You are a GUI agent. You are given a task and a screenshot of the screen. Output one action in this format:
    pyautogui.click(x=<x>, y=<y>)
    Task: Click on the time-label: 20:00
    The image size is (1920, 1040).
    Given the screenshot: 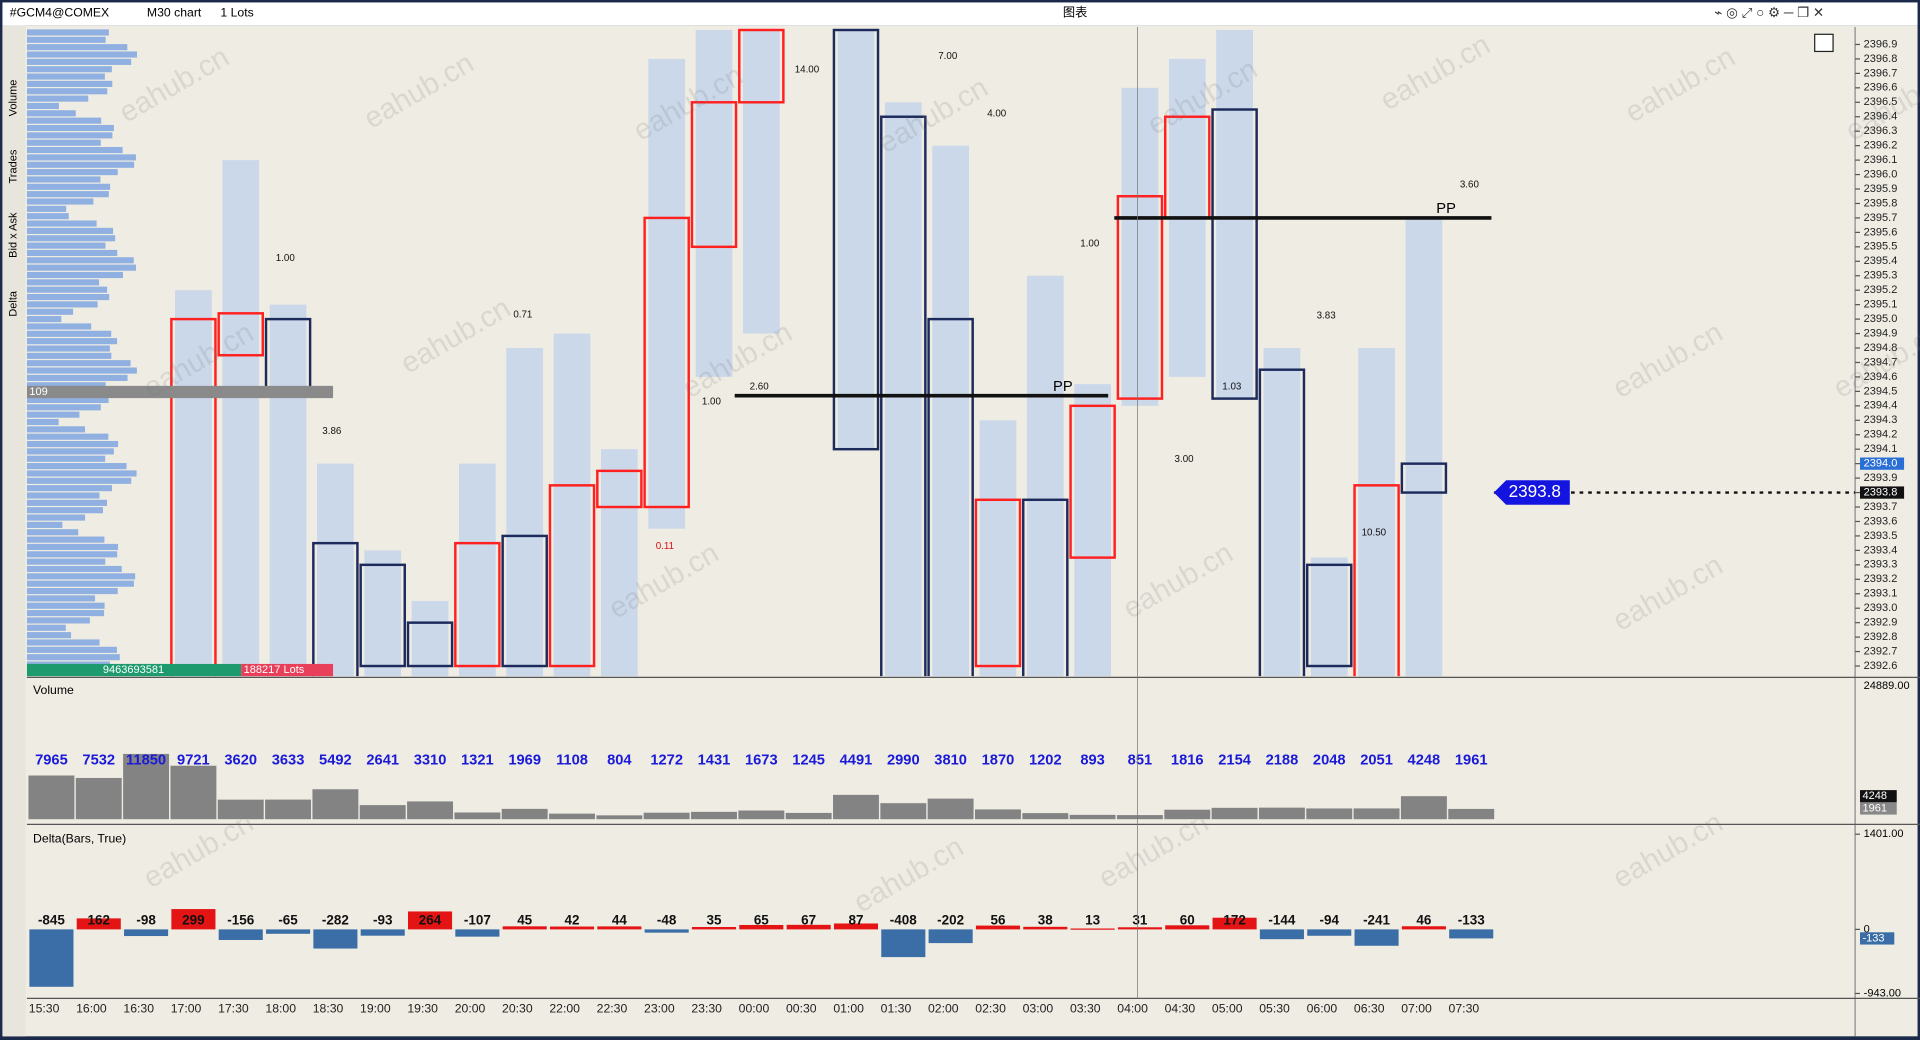 What is the action you would take?
    pyautogui.click(x=470, y=1009)
    